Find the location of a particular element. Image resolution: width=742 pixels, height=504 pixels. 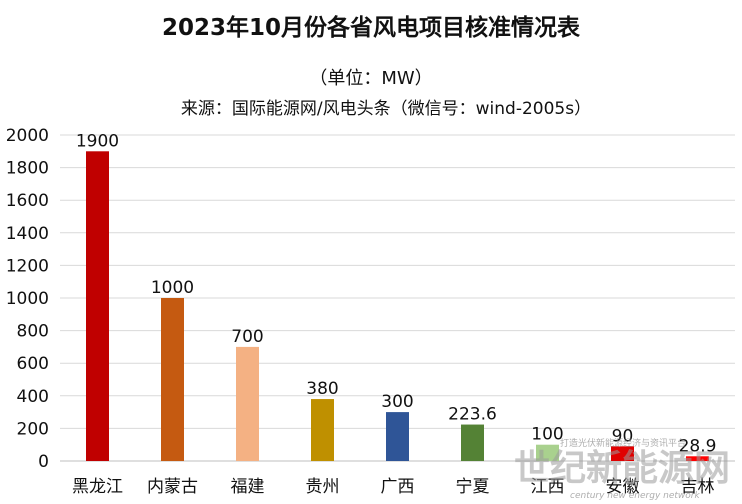

y-tick-label: 1600 is located at coordinates (27, 201).